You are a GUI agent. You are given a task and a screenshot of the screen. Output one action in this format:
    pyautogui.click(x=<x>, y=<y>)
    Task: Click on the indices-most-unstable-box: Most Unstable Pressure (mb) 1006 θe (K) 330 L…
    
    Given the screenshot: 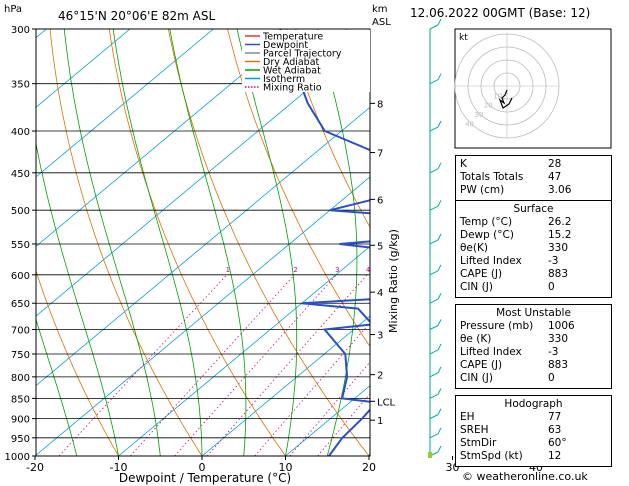 What is the action you would take?
    pyautogui.click(x=533, y=346)
    